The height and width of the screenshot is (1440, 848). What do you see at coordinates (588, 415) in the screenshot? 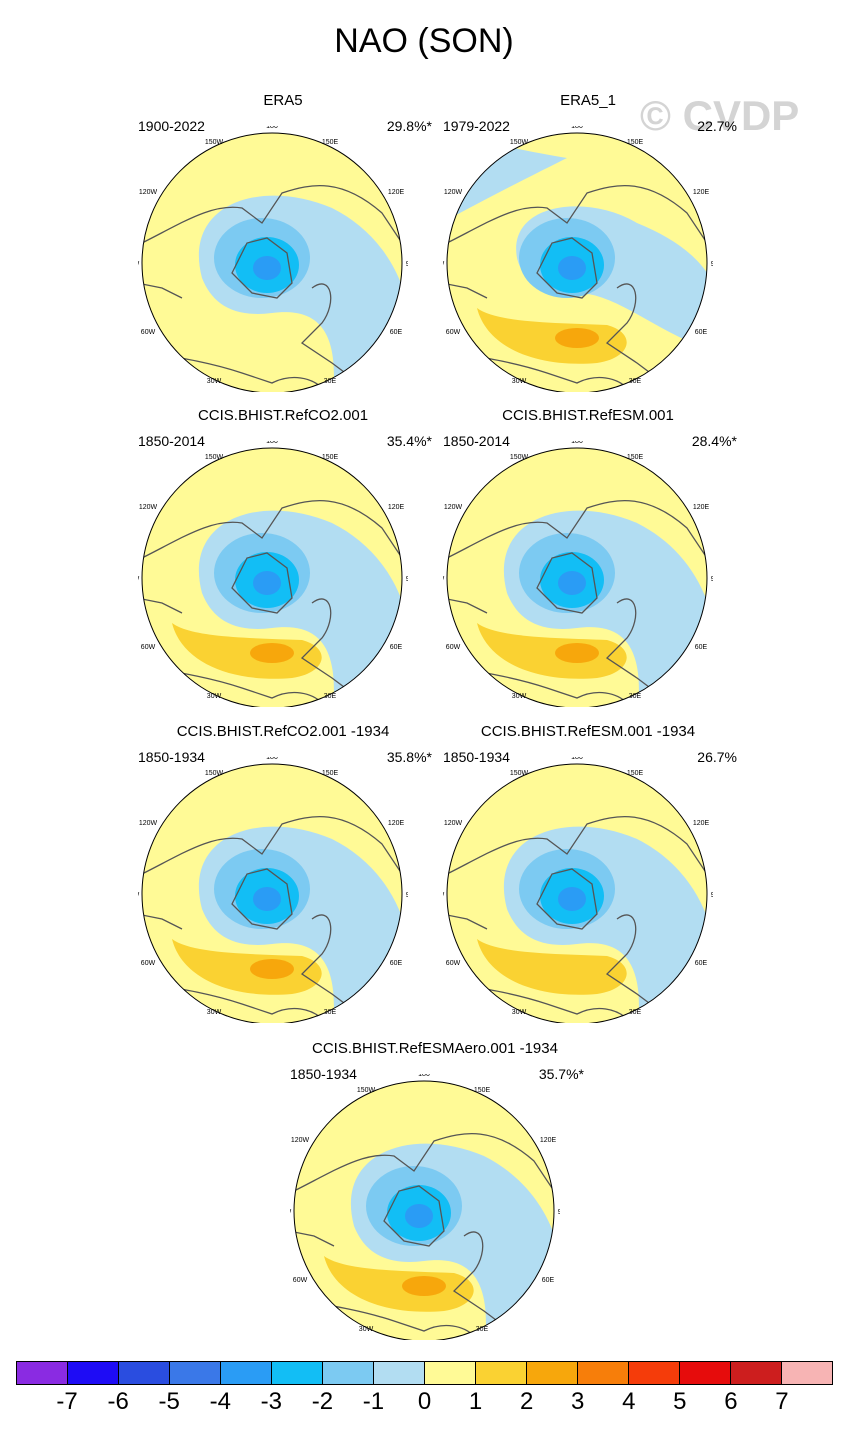
I see `panel-title: CCIS.BHIST.RefESM.001` at bounding box center [588, 415].